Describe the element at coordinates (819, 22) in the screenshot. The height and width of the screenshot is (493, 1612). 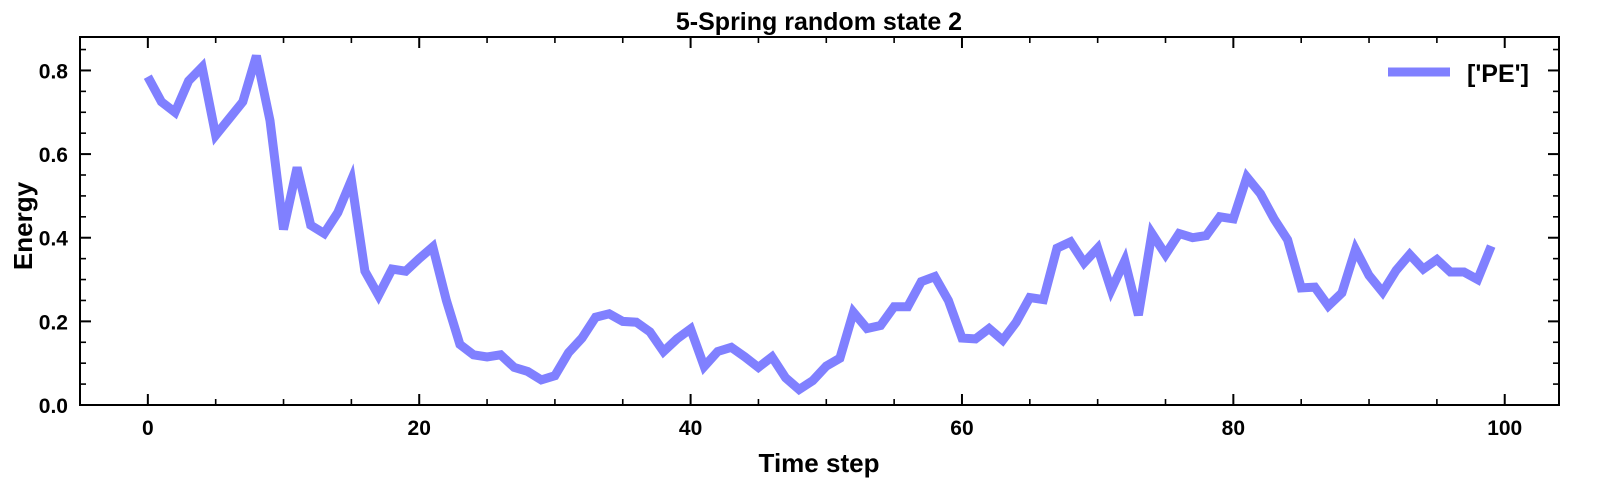
I see `chart-title: 5-Spring random state 2` at that location.